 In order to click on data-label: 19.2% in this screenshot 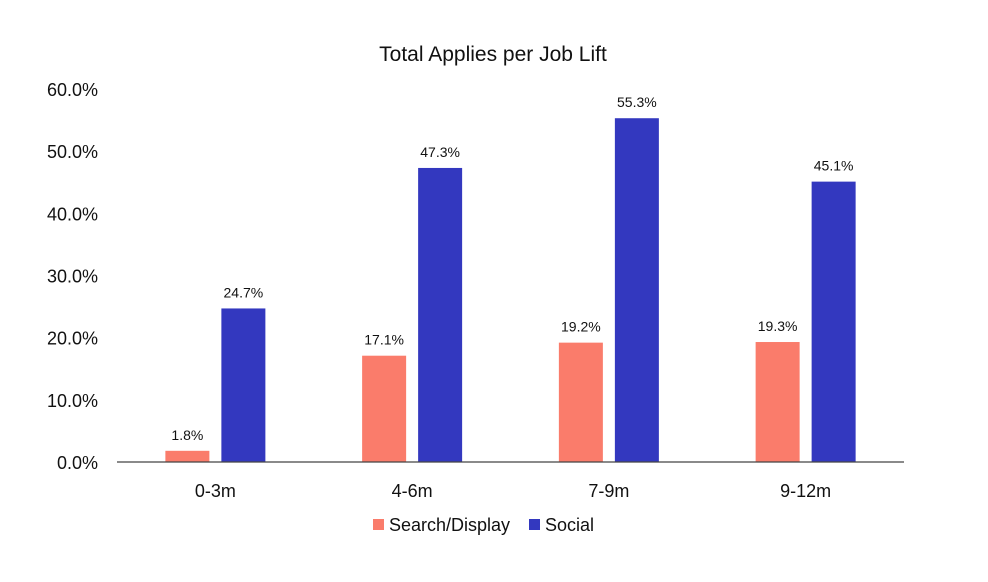, I will do `click(581, 327)`.